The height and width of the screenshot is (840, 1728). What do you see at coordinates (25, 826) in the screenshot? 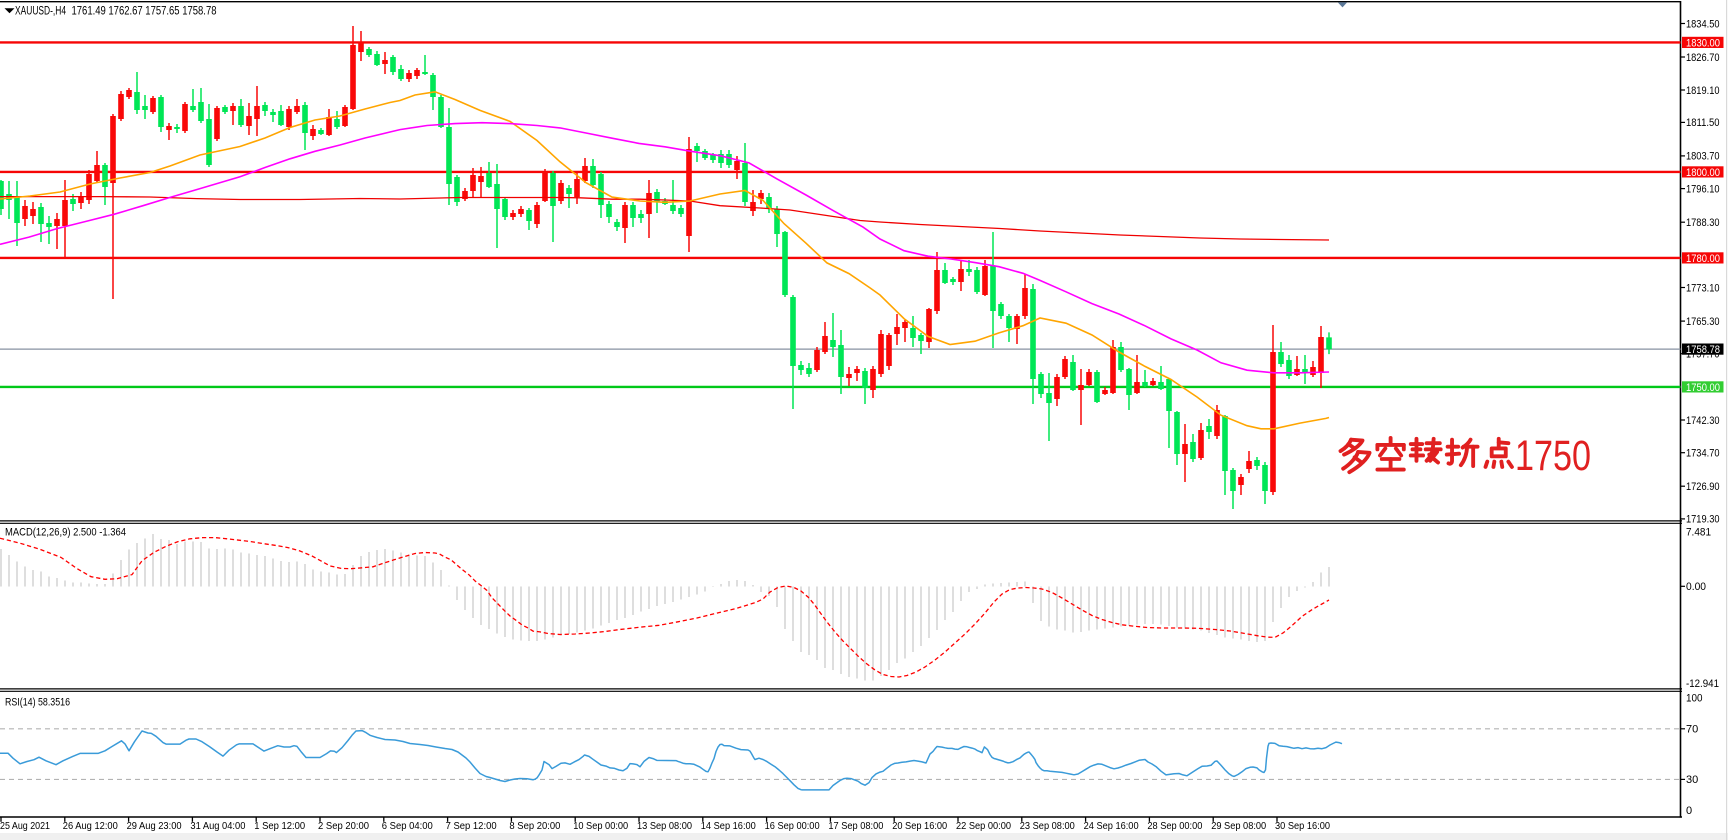
I see `svg-text: 25 Aug 2021` at bounding box center [25, 826].